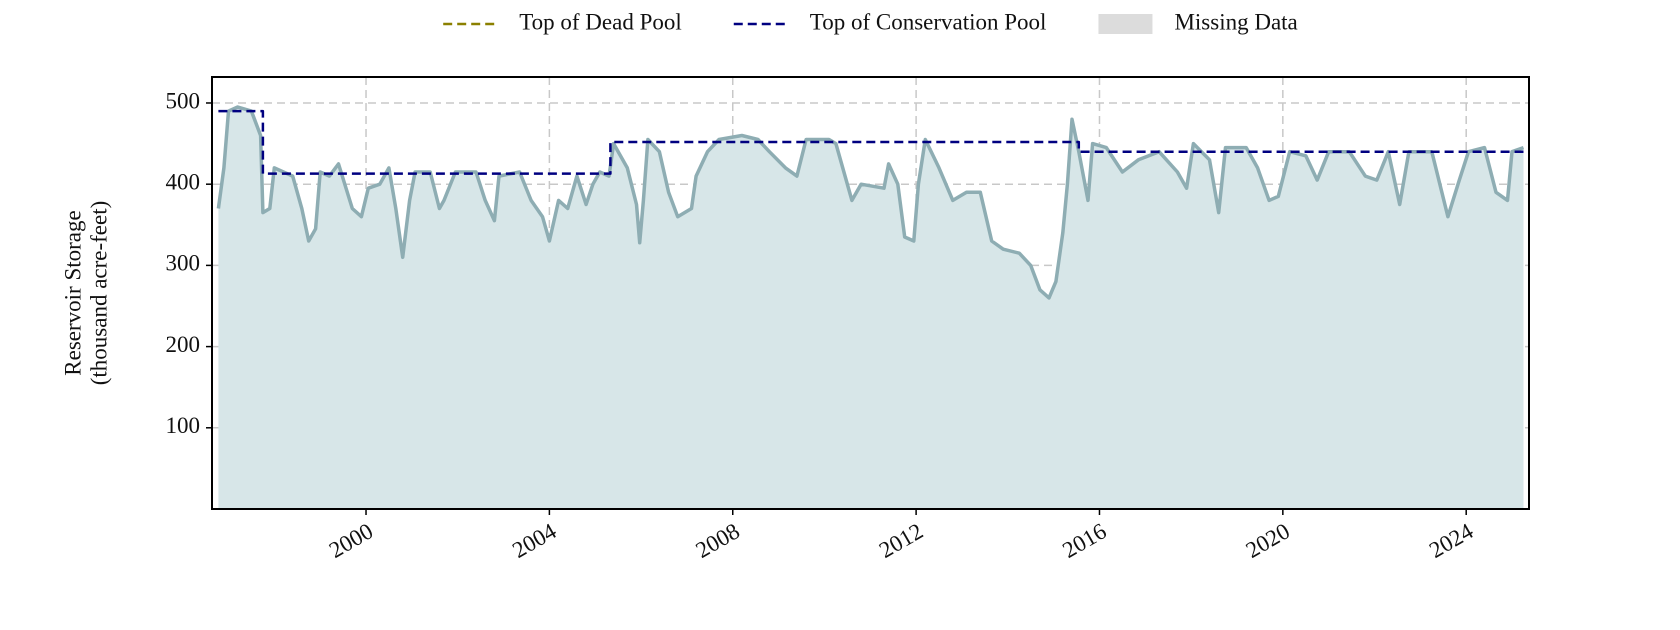  Describe the element at coordinates (600, 21) in the screenshot. I see `legend-label: Top of Dead Pool` at that location.